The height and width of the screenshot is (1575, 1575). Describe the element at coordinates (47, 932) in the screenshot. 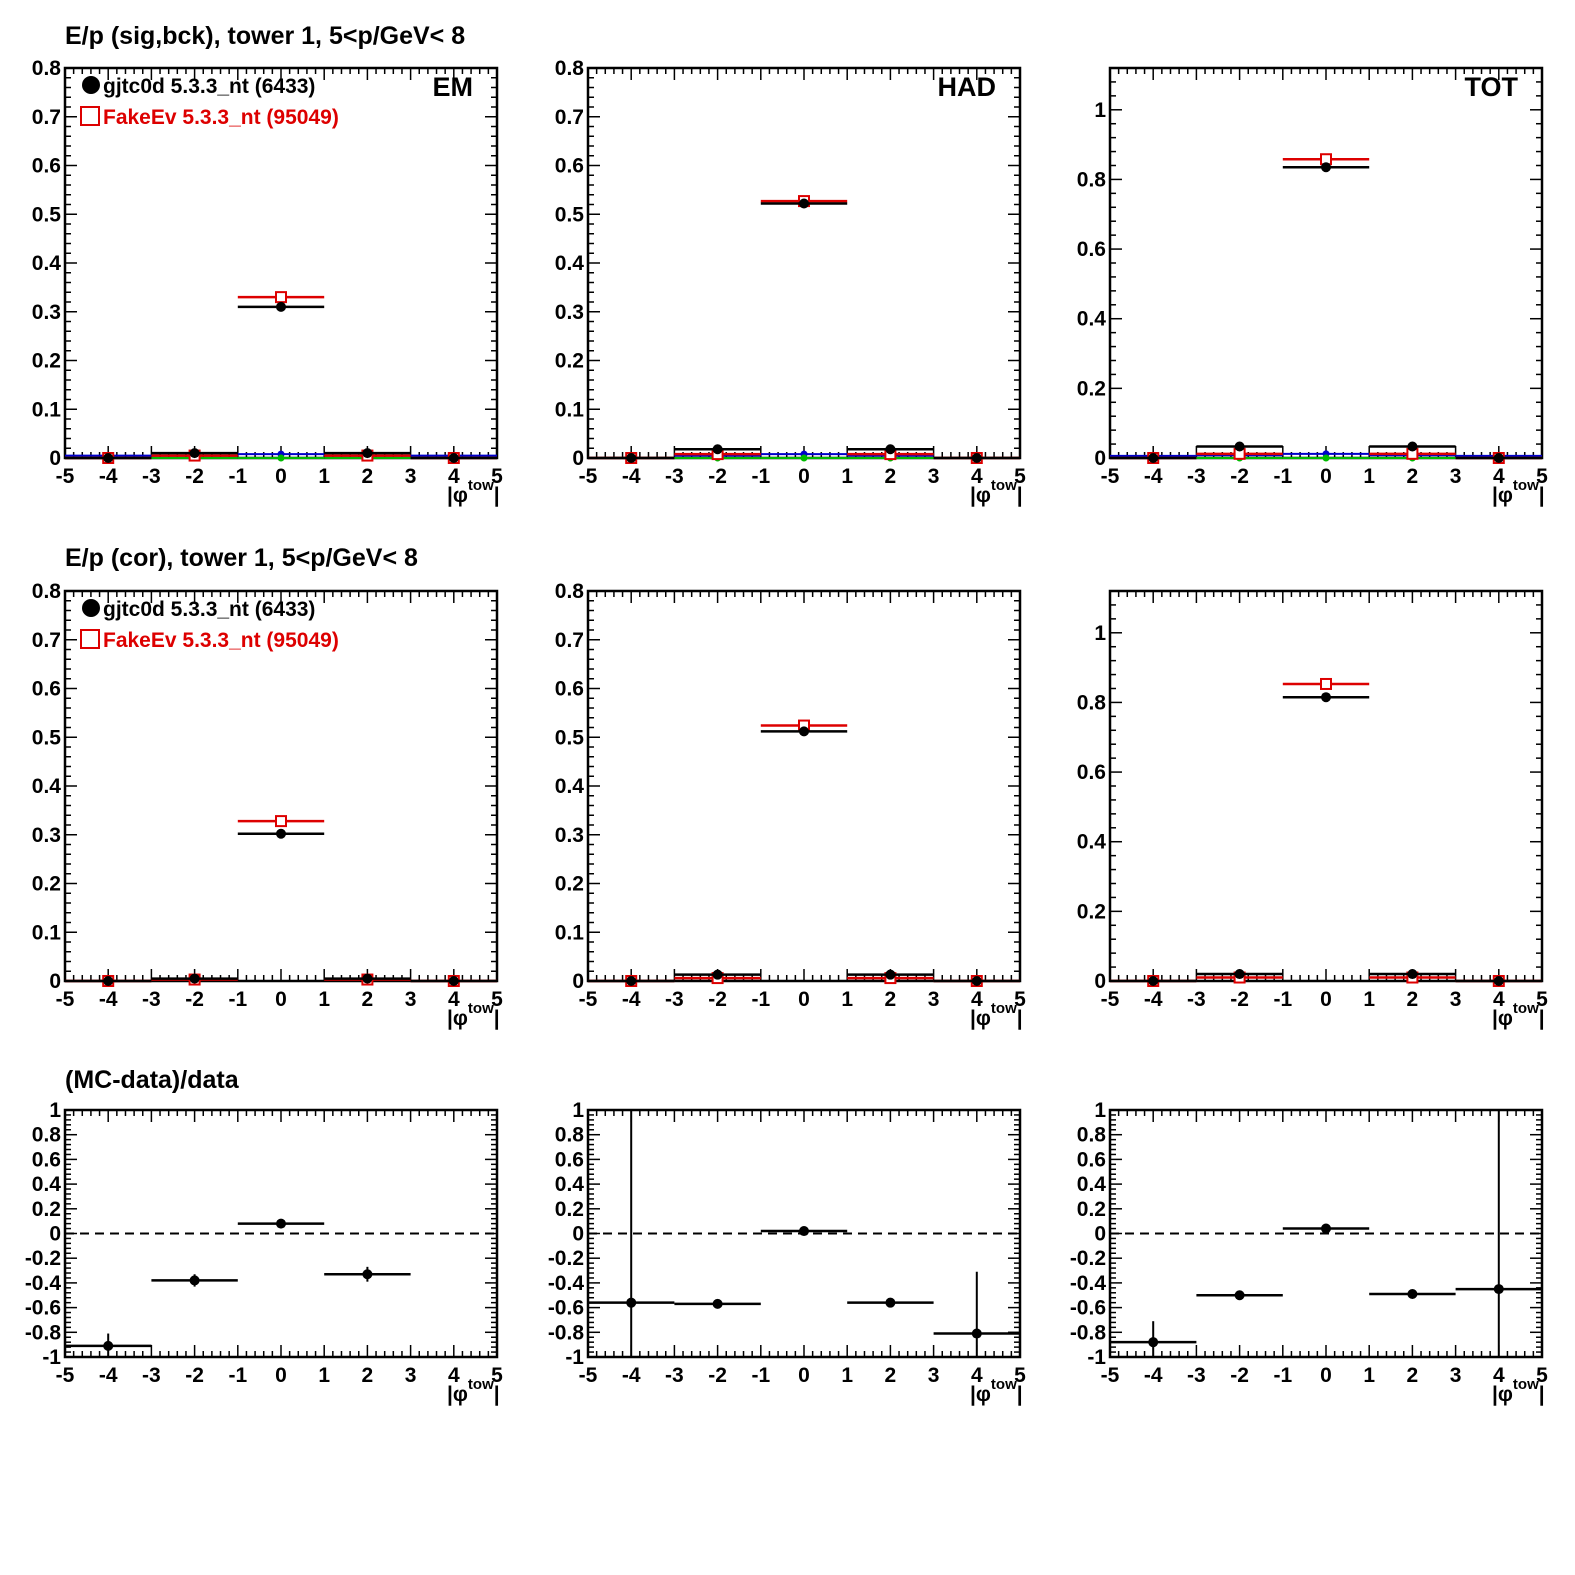

I see `y-tick-label: 0.1` at that location.